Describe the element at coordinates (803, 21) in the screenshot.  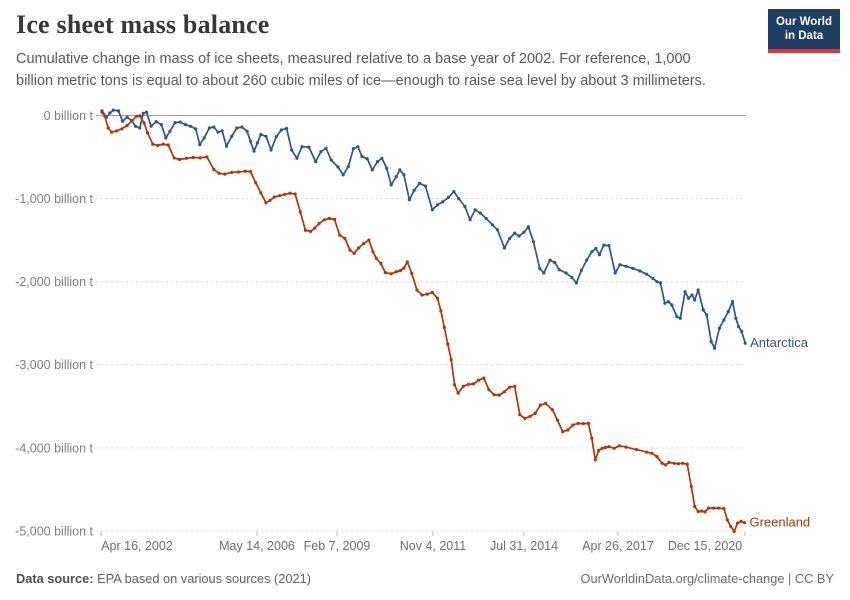
I see `owid-logo-line1: Our World` at that location.